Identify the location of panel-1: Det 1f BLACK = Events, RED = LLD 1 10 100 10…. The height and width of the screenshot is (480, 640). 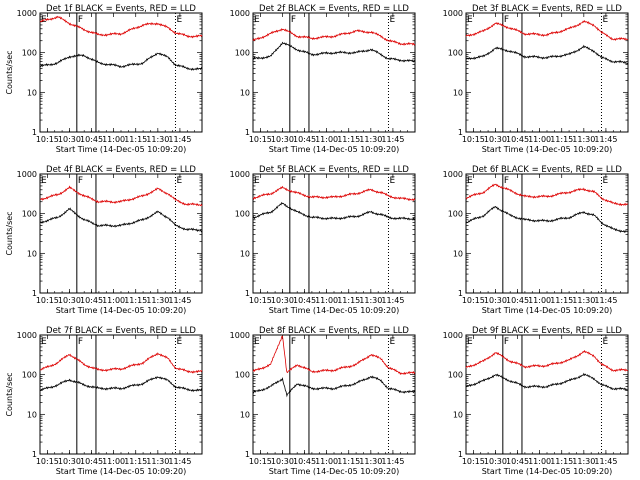
(104, 79).